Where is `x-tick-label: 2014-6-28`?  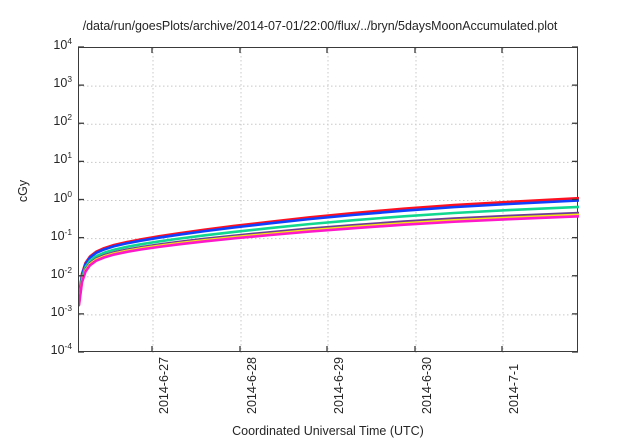
x-tick-label: 2014-6-28 is located at coordinates (252, 385).